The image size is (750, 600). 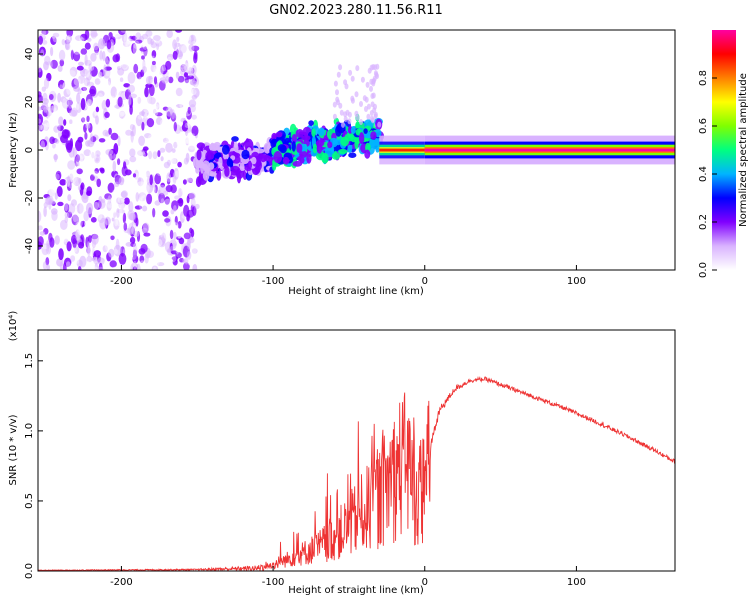 I want to click on y-tick-label: 0.0, so click(x=29, y=571).